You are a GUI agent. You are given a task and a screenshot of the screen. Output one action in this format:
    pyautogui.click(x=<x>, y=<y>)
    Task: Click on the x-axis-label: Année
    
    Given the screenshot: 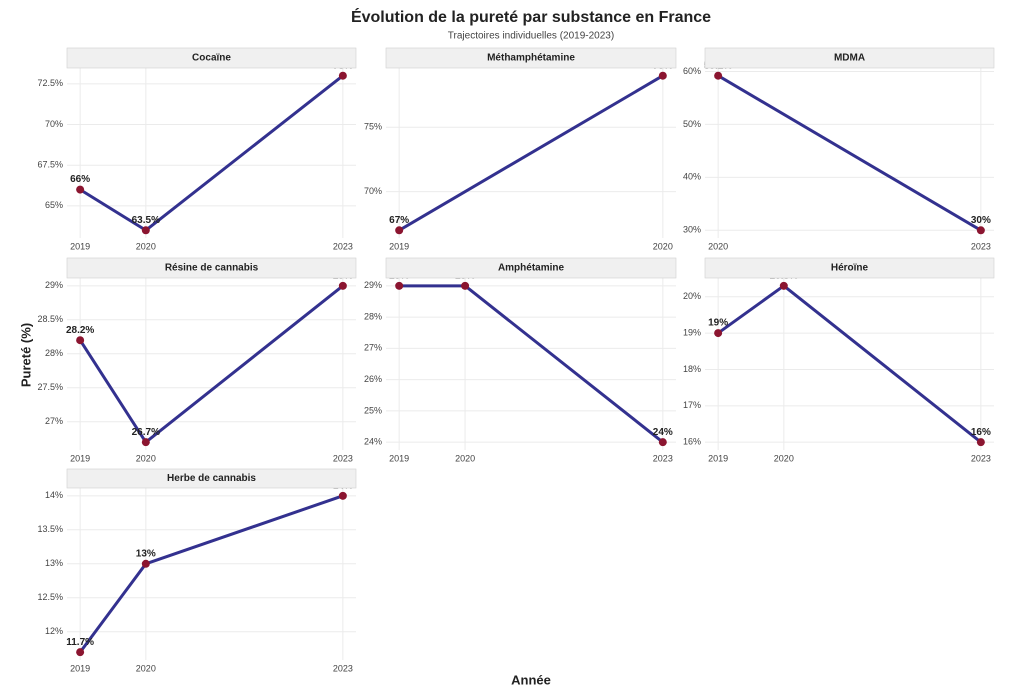 What is the action you would take?
    pyautogui.click(x=531, y=679)
    